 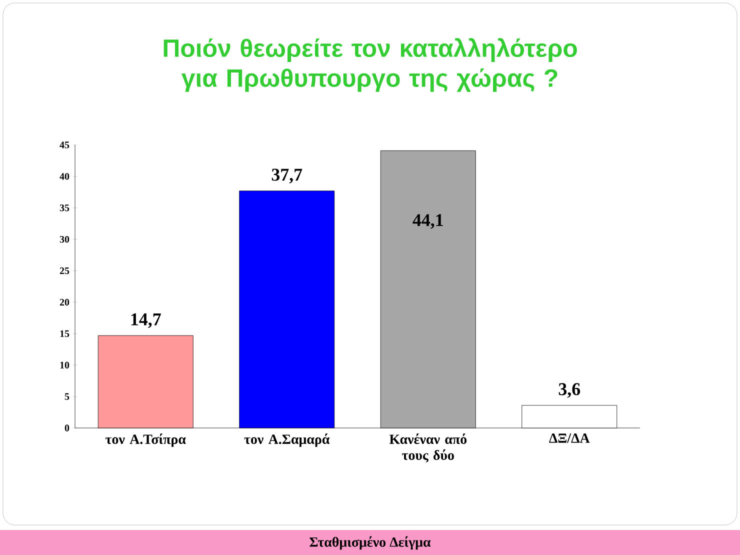 I want to click on x-tick-label: τον Α.Τσίπρα, so click(x=146, y=440).